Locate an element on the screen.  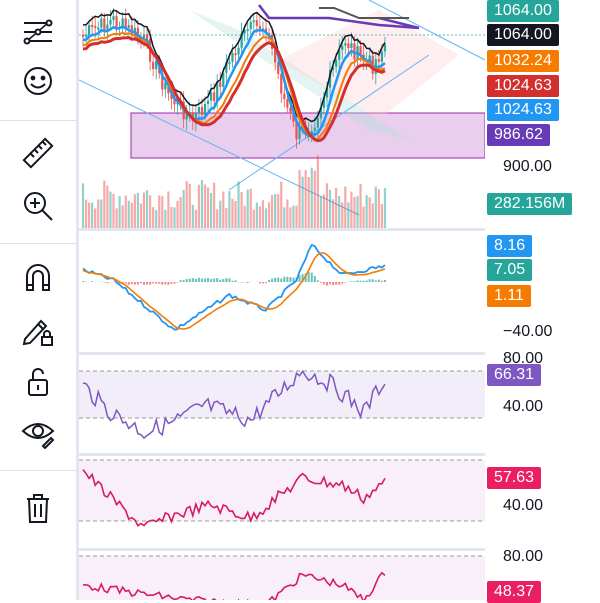
ruler-icon is located at coordinates (38, 153).